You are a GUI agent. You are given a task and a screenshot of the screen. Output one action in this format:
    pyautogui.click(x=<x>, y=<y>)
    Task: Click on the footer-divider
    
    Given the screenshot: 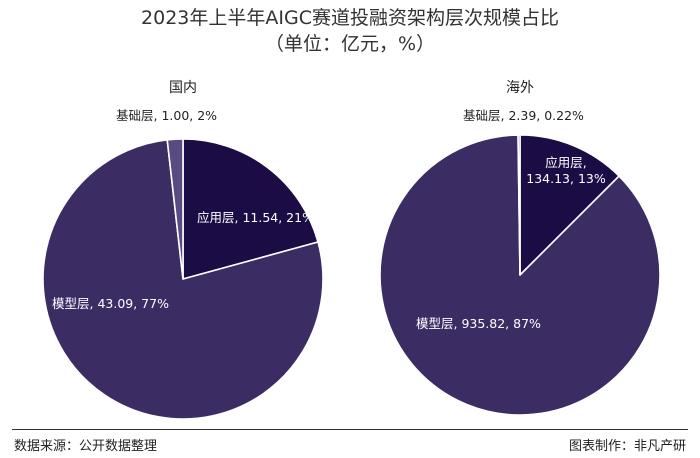 What is the action you would take?
    pyautogui.click(x=350, y=429)
    